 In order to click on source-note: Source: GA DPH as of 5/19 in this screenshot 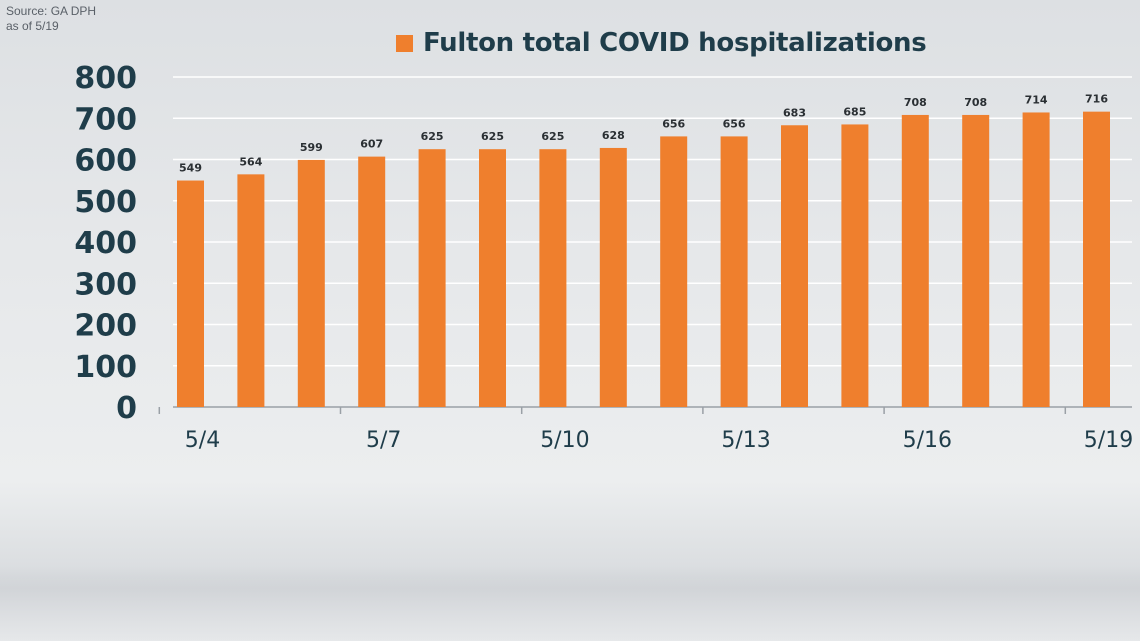, I will do `click(51, 19)`.